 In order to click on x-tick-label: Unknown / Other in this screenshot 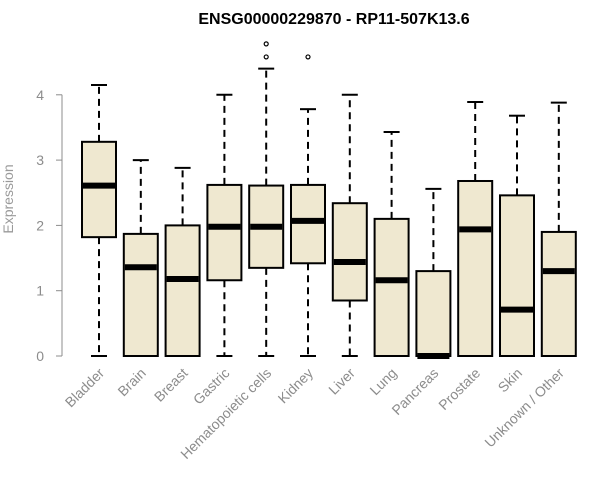, I will do `click(524, 408)`.